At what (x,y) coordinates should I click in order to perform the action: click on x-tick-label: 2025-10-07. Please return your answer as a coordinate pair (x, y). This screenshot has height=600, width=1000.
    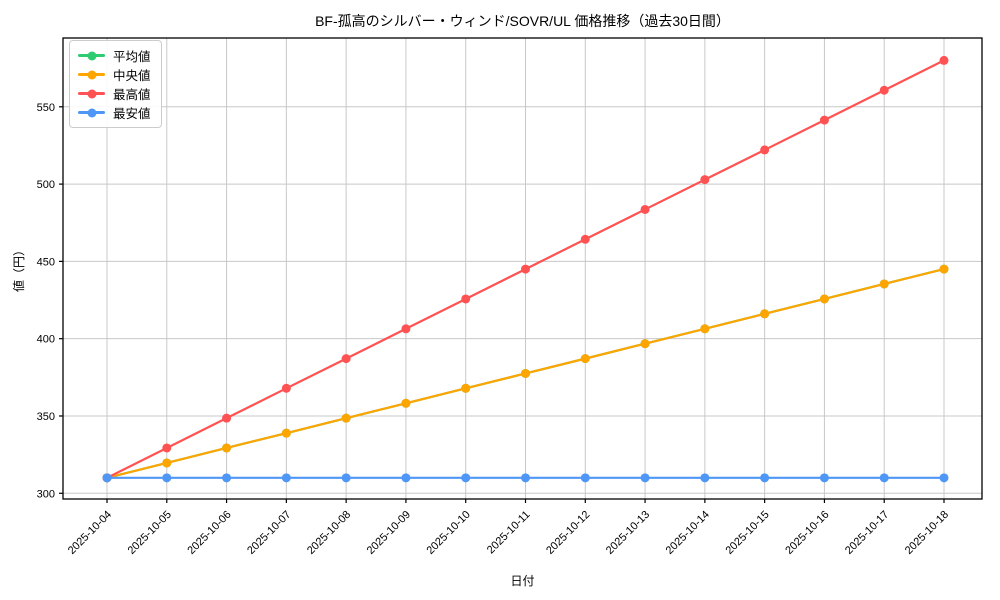
    Looking at the image, I should click on (269, 533).